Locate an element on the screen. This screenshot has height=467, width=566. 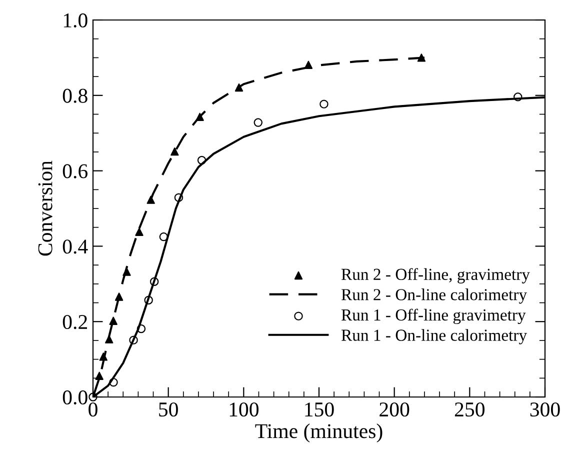
x-tick-label: 200 is located at coordinates (395, 409).